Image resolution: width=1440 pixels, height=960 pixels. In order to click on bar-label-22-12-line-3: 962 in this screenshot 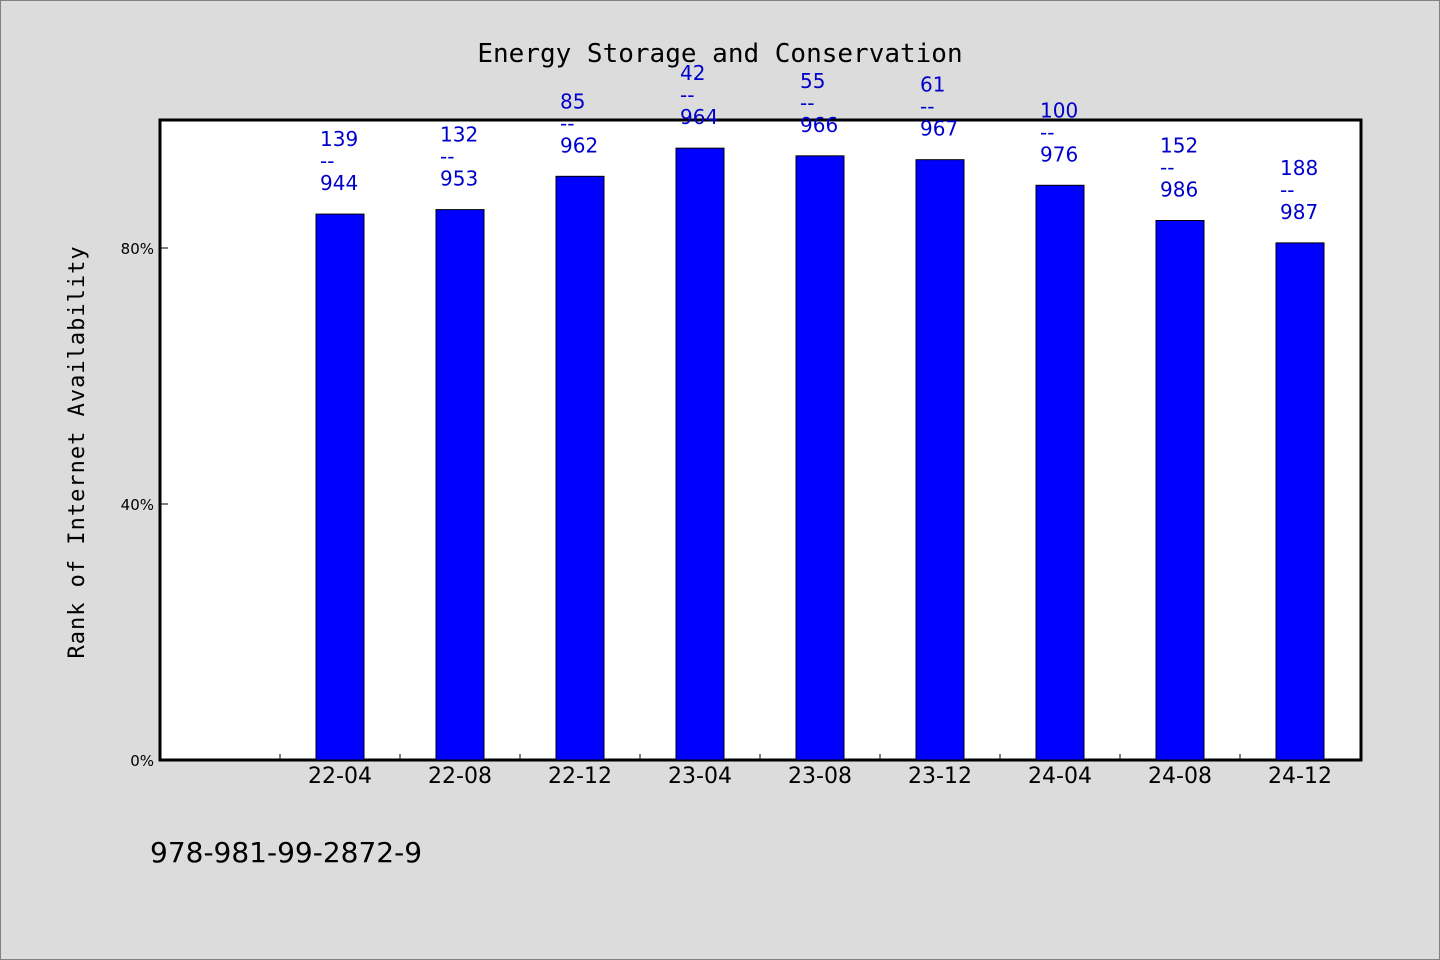, I will do `click(579, 145)`.